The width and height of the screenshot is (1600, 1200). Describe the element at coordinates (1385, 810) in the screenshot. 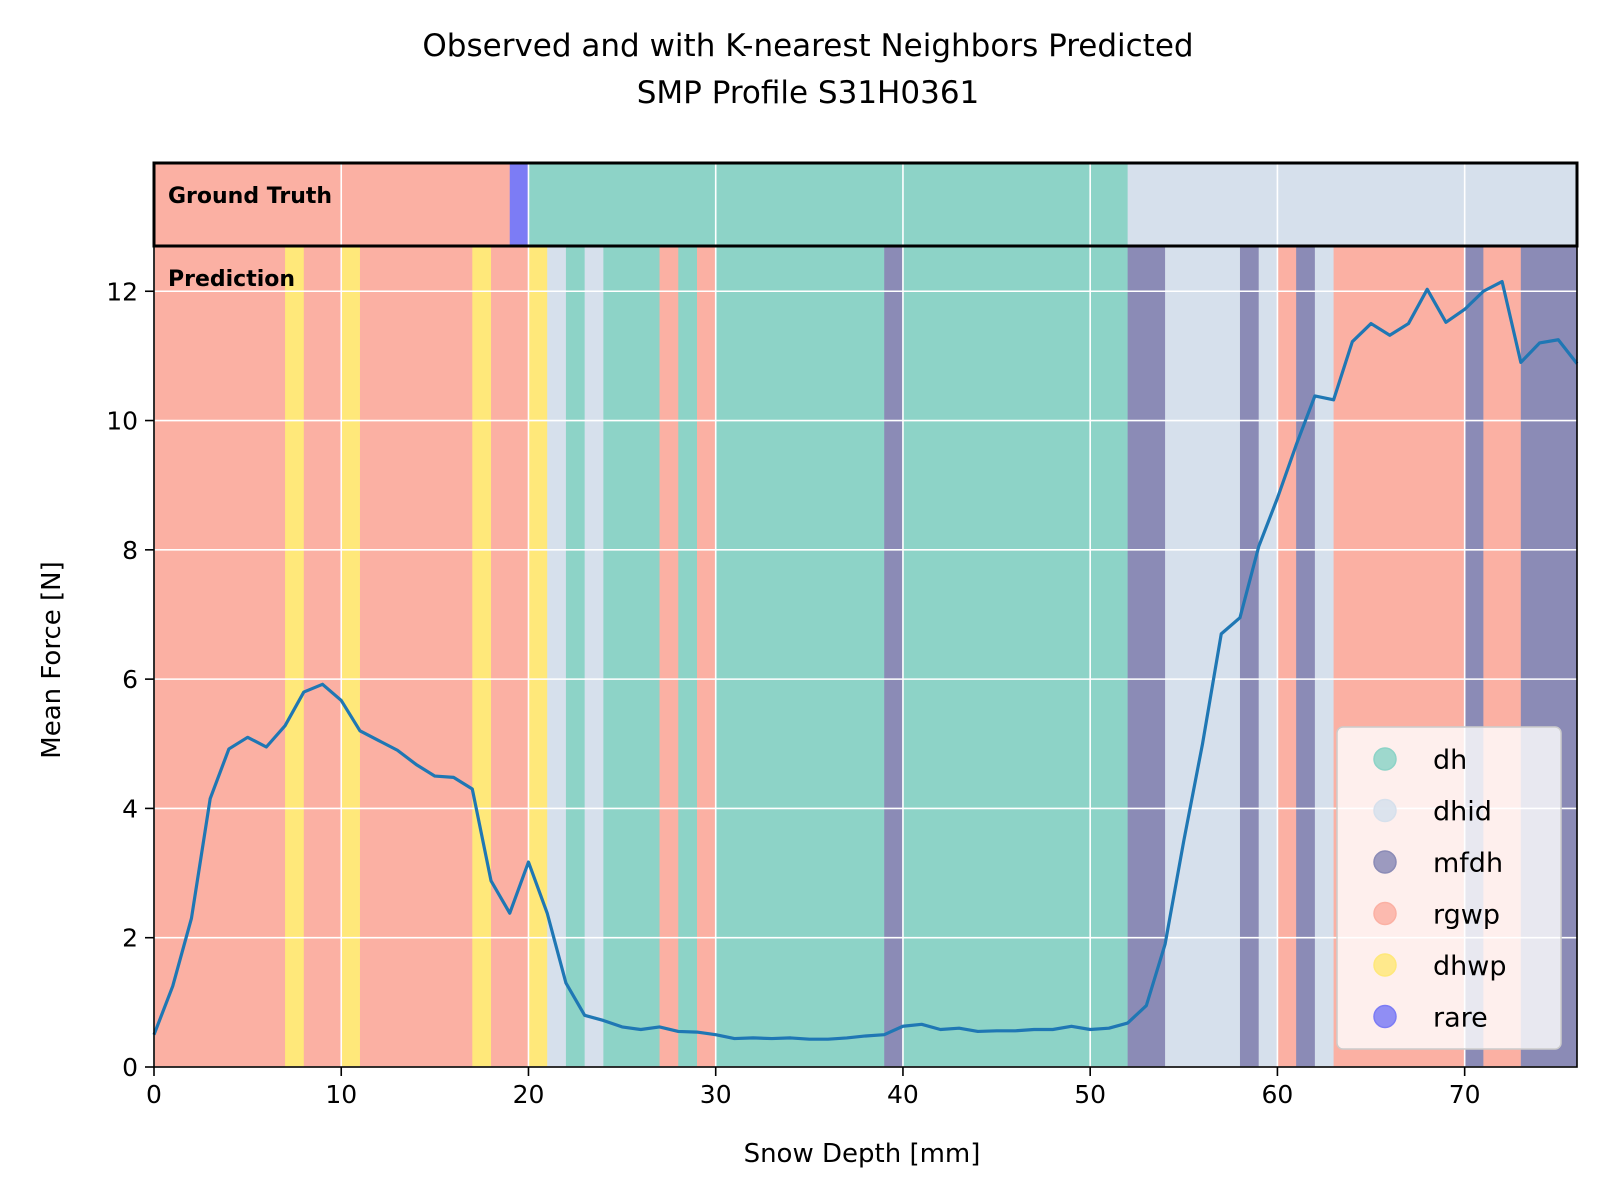

I see `legend-marker-dhid` at that location.